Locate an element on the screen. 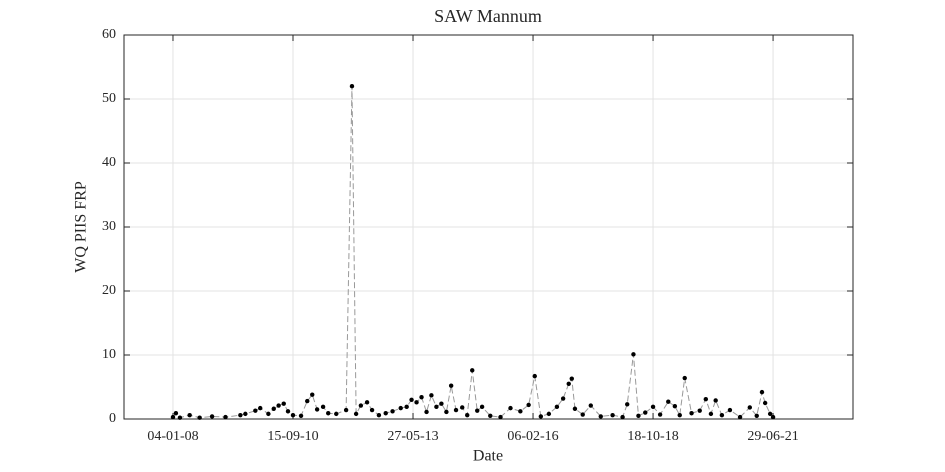  x-tick-label: 27-05-13 is located at coordinates (412, 436).